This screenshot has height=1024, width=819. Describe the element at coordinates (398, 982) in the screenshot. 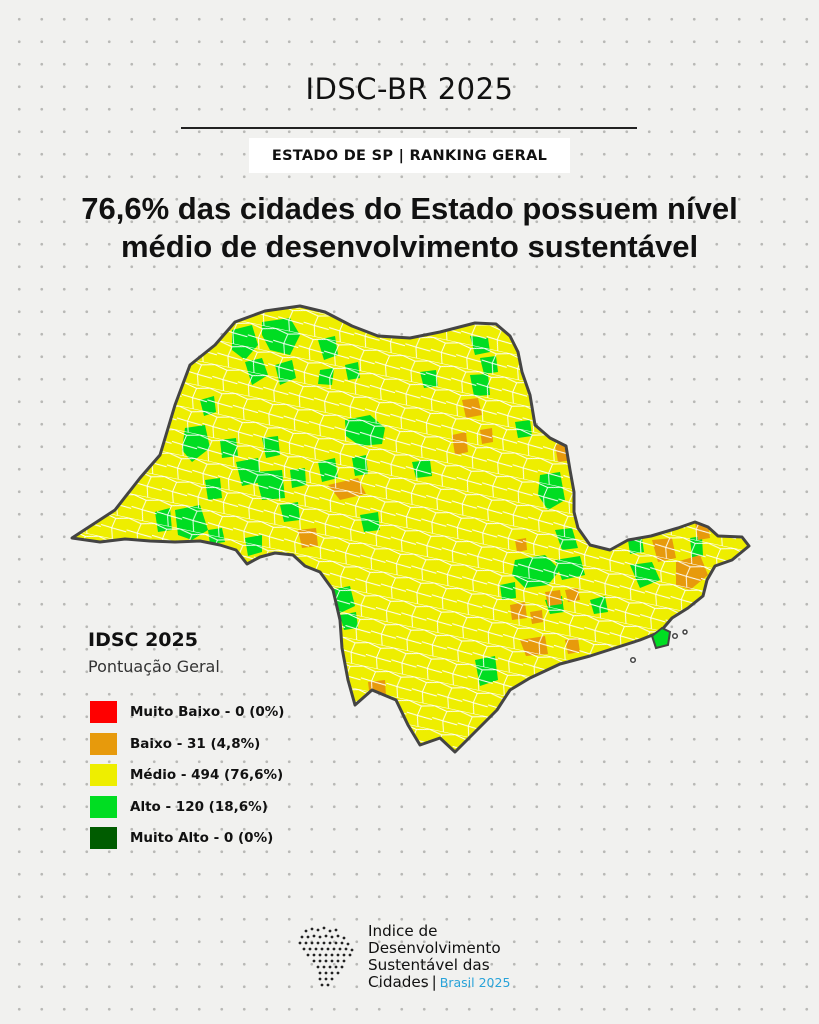

I see `logo-cidades: Cidades` at that location.